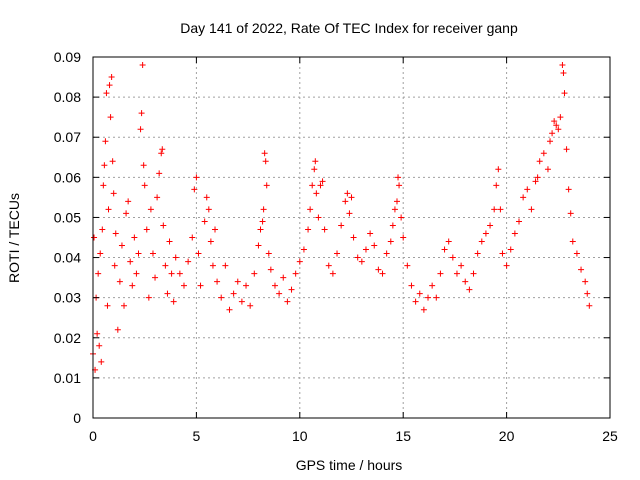 This screenshot has width=640, height=480. What do you see at coordinates (67, 137) in the screenshot?
I see `y-tick-label: 0.07` at bounding box center [67, 137].